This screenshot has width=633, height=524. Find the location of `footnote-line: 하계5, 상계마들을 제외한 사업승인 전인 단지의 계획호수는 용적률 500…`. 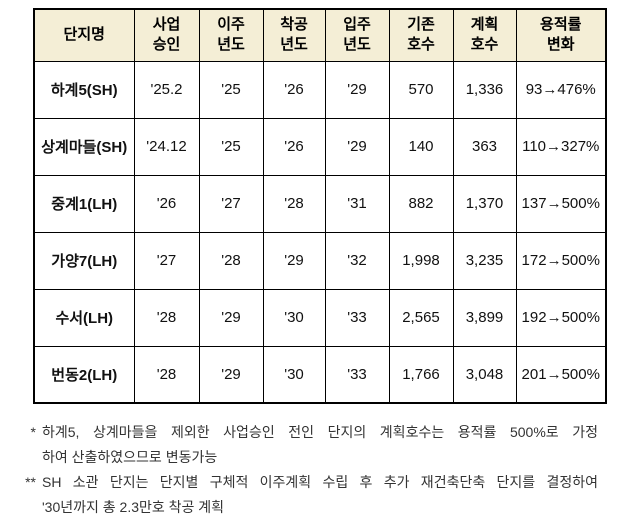

footnote-line: 하계5, 상계마들을 제외한 사업승인 전인 단지의 계획호수는 용적률 500… is located at coordinates (320, 432).